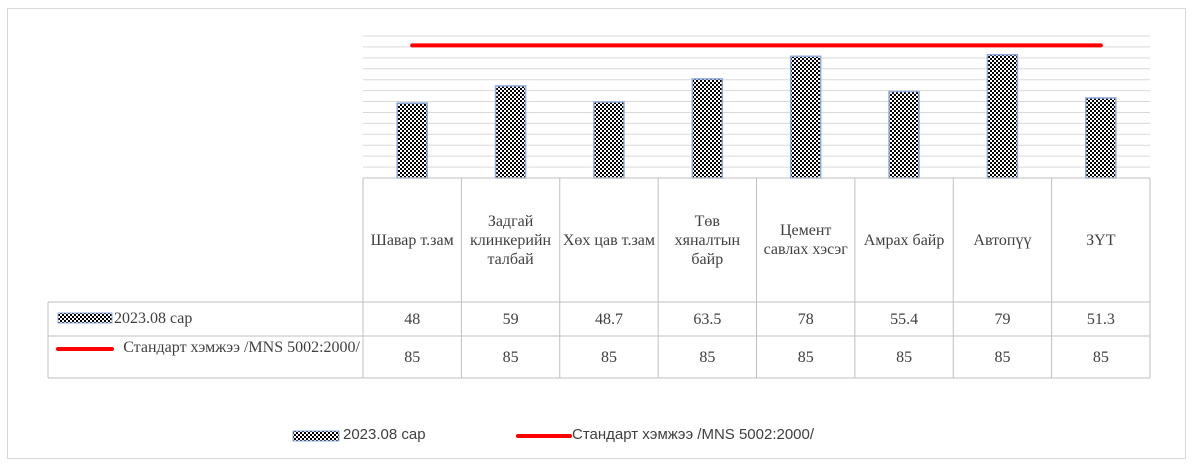 The height and width of the screenshot is (466, 1194). I want to click on x-tick-label: Задгай клинкерийн талбай, so click(511, 240).